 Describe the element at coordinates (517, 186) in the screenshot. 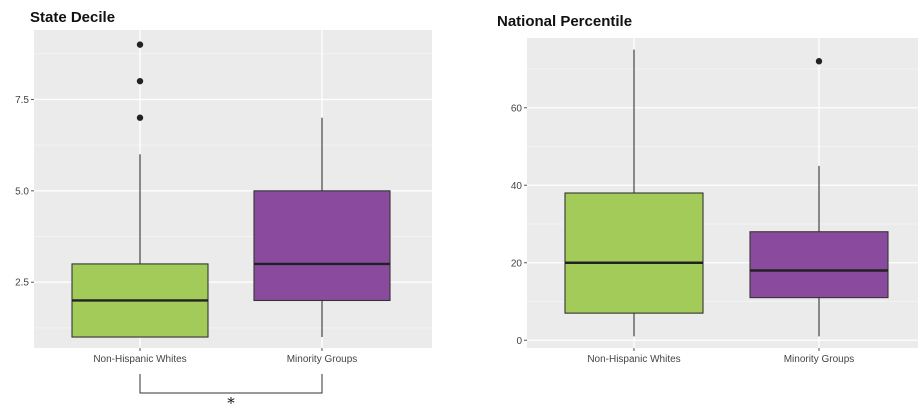

I see `y-tick-label: 40` at that location.